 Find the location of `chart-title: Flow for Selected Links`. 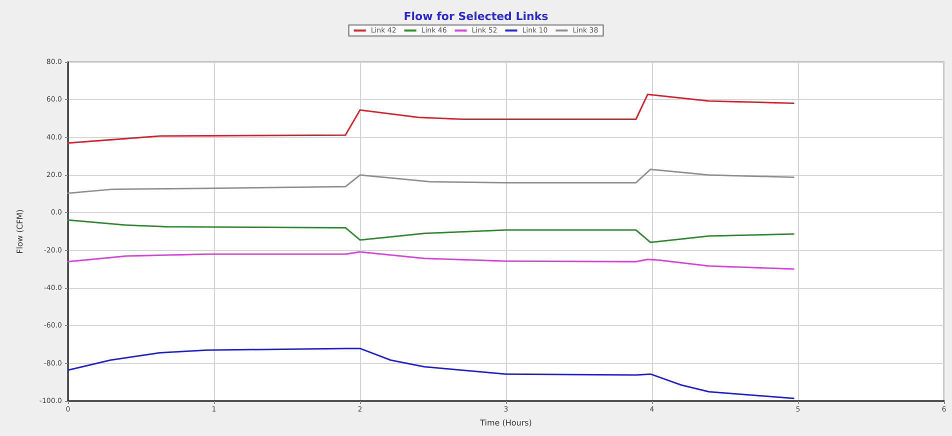

chart-title: Flow for Selected Links is located at coordinates (476, 16).